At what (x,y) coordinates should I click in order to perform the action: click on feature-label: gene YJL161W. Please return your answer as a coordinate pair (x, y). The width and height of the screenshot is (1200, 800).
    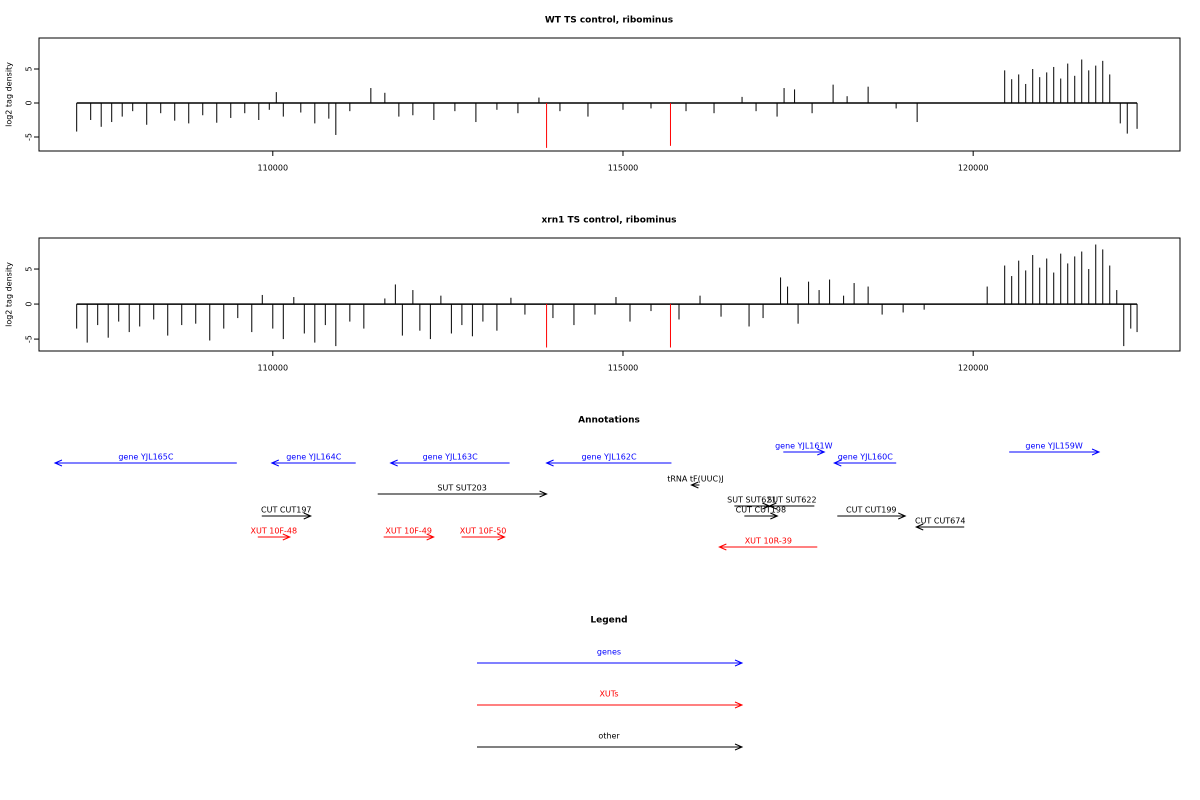
    Looking at the image, I should click on (804, 446).